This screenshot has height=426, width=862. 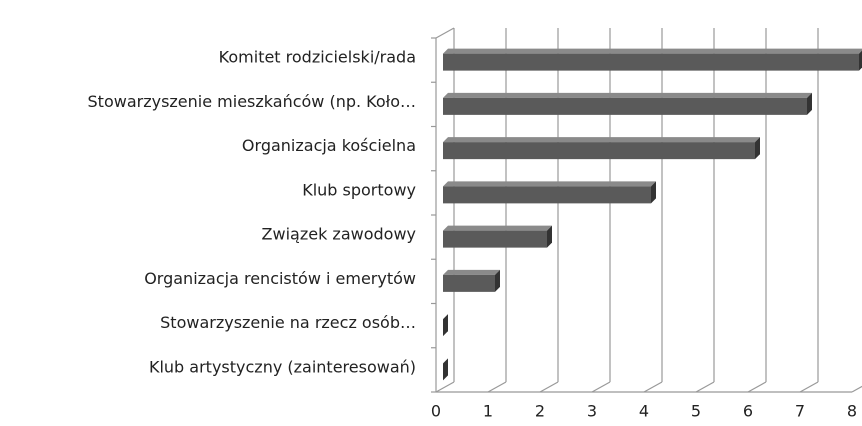 What do you see at coordinates (359, 189) in the screenshot?
I see `y-tick-label: Klub sportowy` at bounding box center [359, 189].